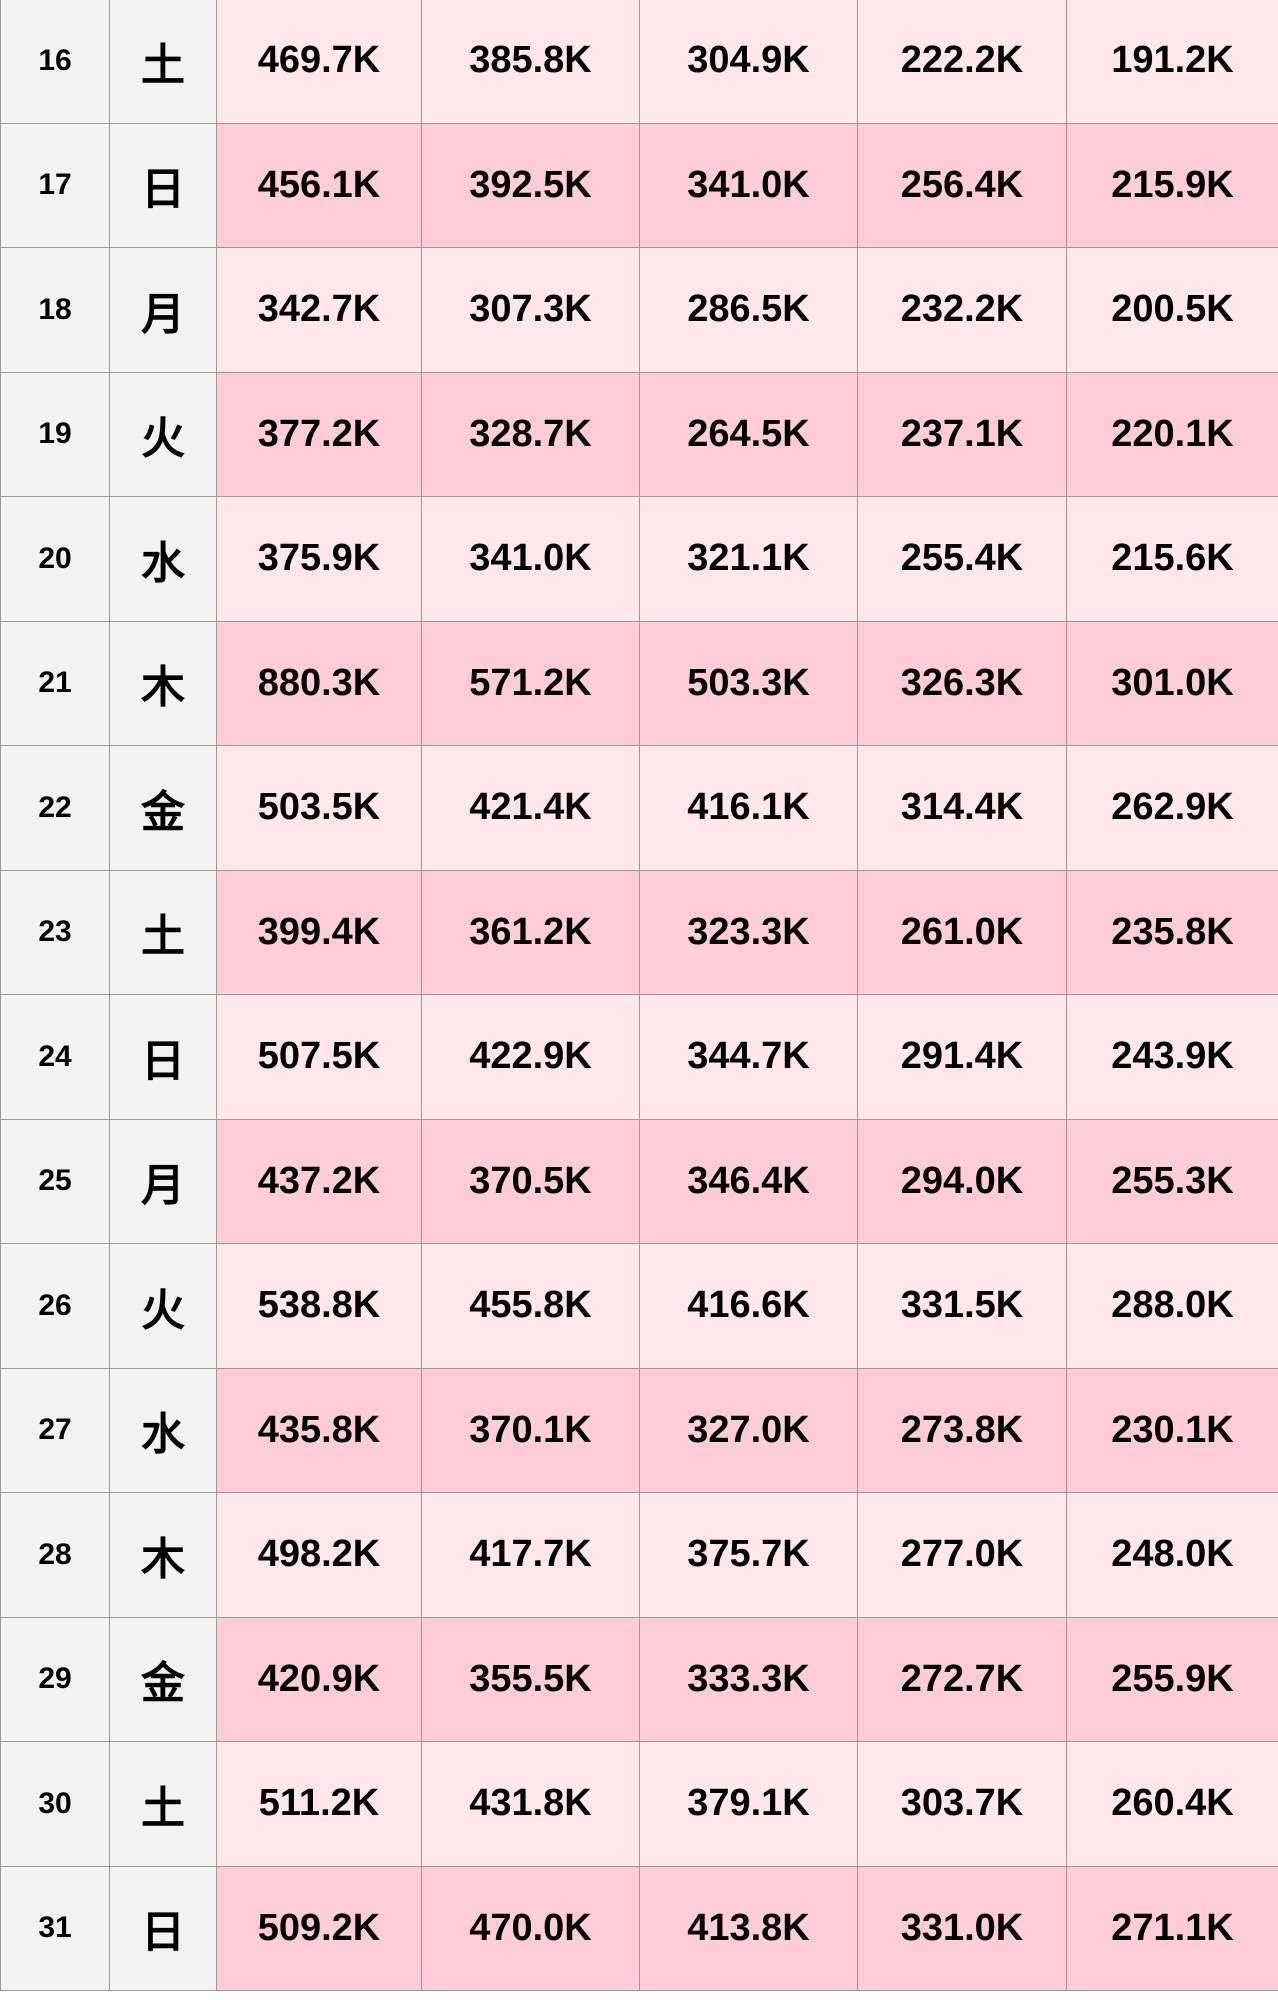  I want to click on value-cell: 511.2K, so click(319, 1804).